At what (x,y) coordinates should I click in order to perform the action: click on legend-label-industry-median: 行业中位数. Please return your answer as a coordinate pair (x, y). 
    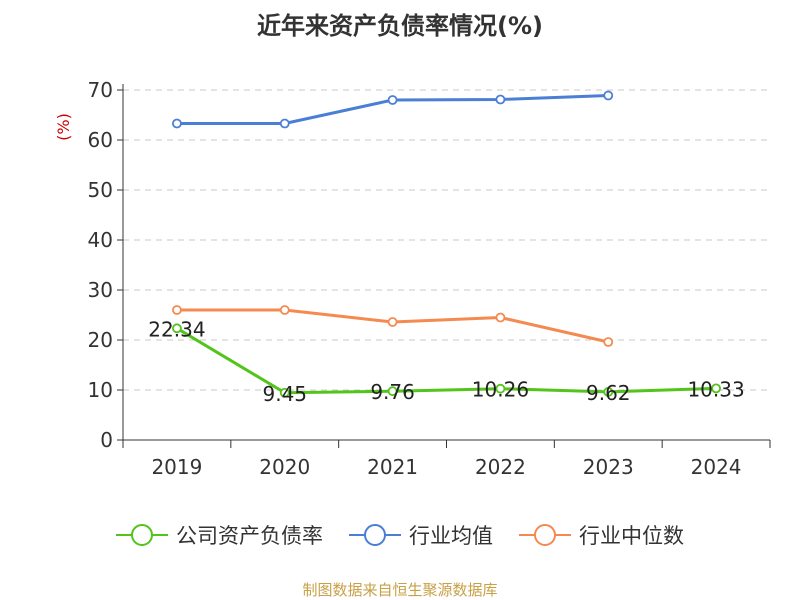
    Looking at the image, I should click on (631, 536).